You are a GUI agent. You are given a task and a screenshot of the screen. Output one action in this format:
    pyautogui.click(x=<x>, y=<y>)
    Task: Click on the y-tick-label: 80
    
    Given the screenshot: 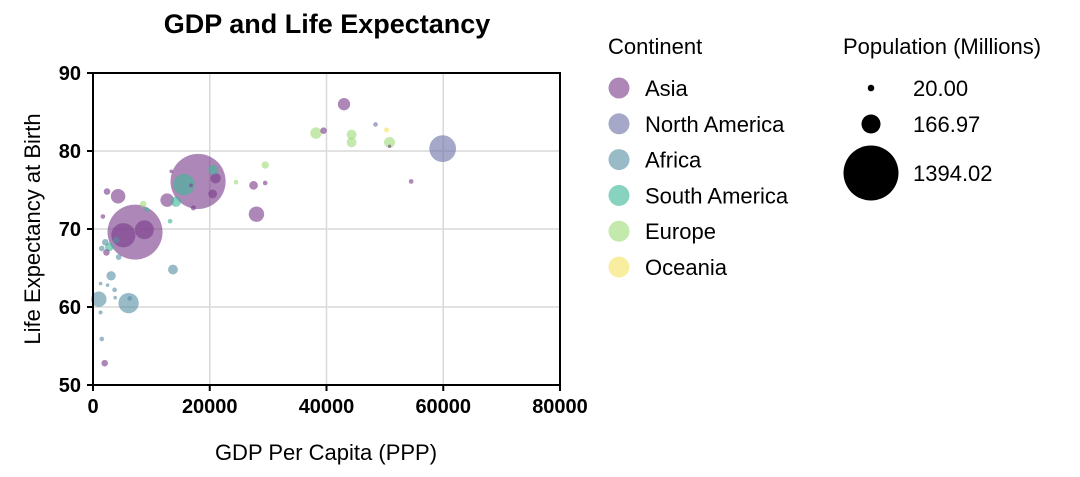 What is the action you would take?
    pyautogui.click(x=70, y=152)
    